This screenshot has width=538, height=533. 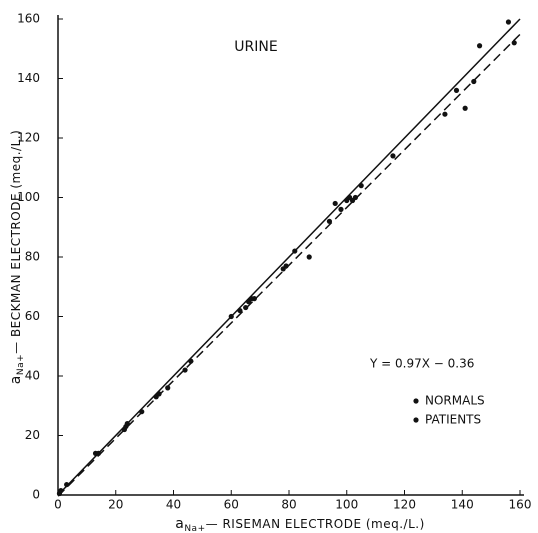 I want to click on y-tick-label: 100, so click(x=28, y=197).